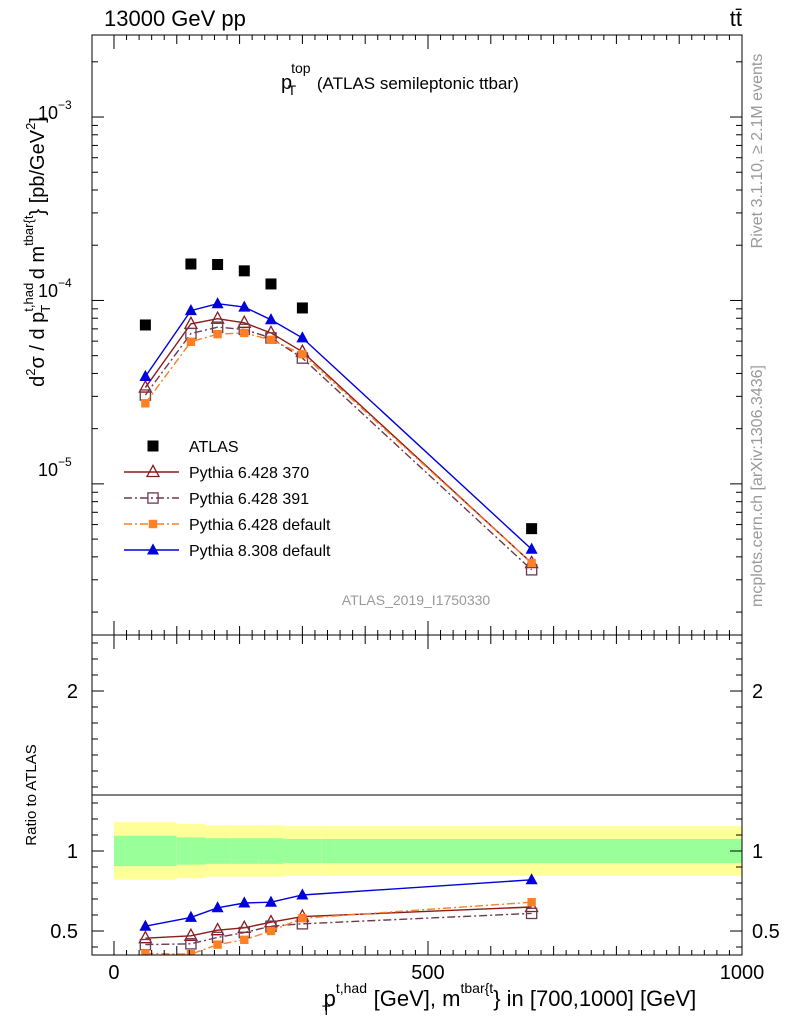  Describe the element at coordinates (757, 692) in the screenshot. I see `ratio-tick-label-2-right: 2` at that location.